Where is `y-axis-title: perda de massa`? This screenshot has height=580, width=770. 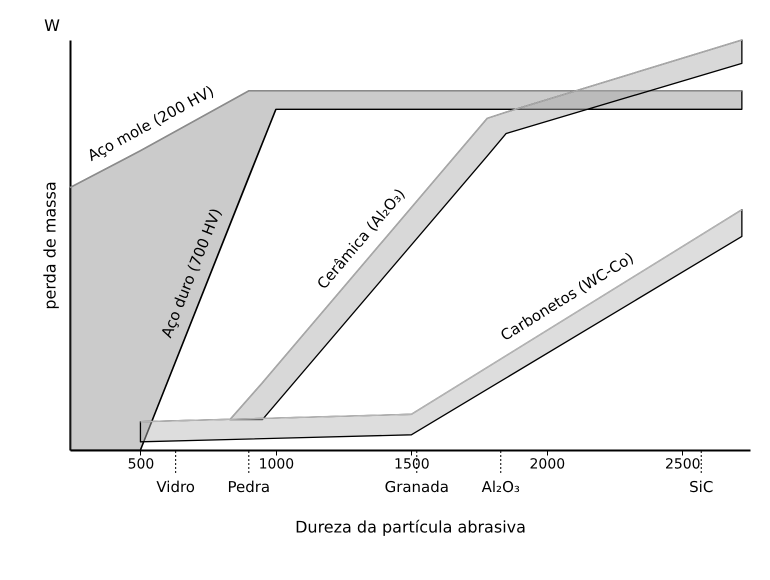
y-axis-title: perda de massa is located at coordinates (50, 245).